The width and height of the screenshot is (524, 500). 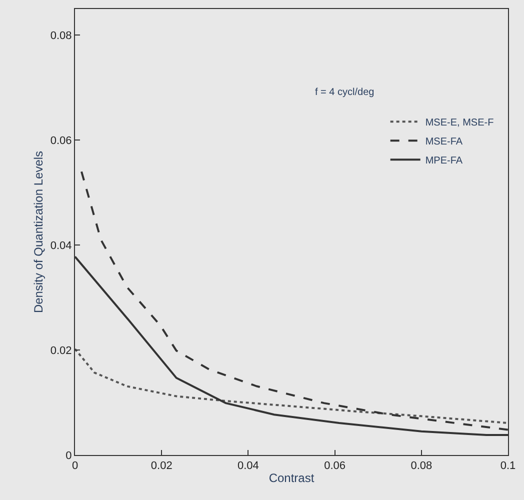 What do you see at coordinates (69, 456) in the screenshot?
I see `y-tick-label: 0` at bounding box center [69, 456].